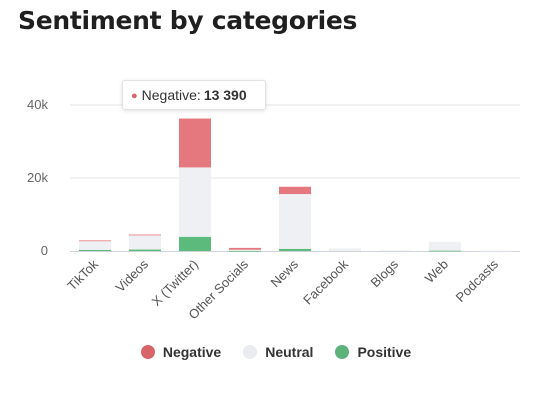 The width and height of the screenshot is (552, 402). I want to click on y-tick-label: 0, so click(44, 250).